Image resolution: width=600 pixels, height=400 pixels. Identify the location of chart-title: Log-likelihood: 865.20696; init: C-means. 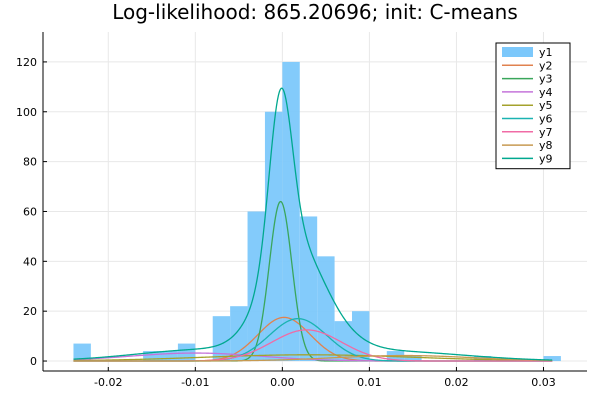
(315, 12).